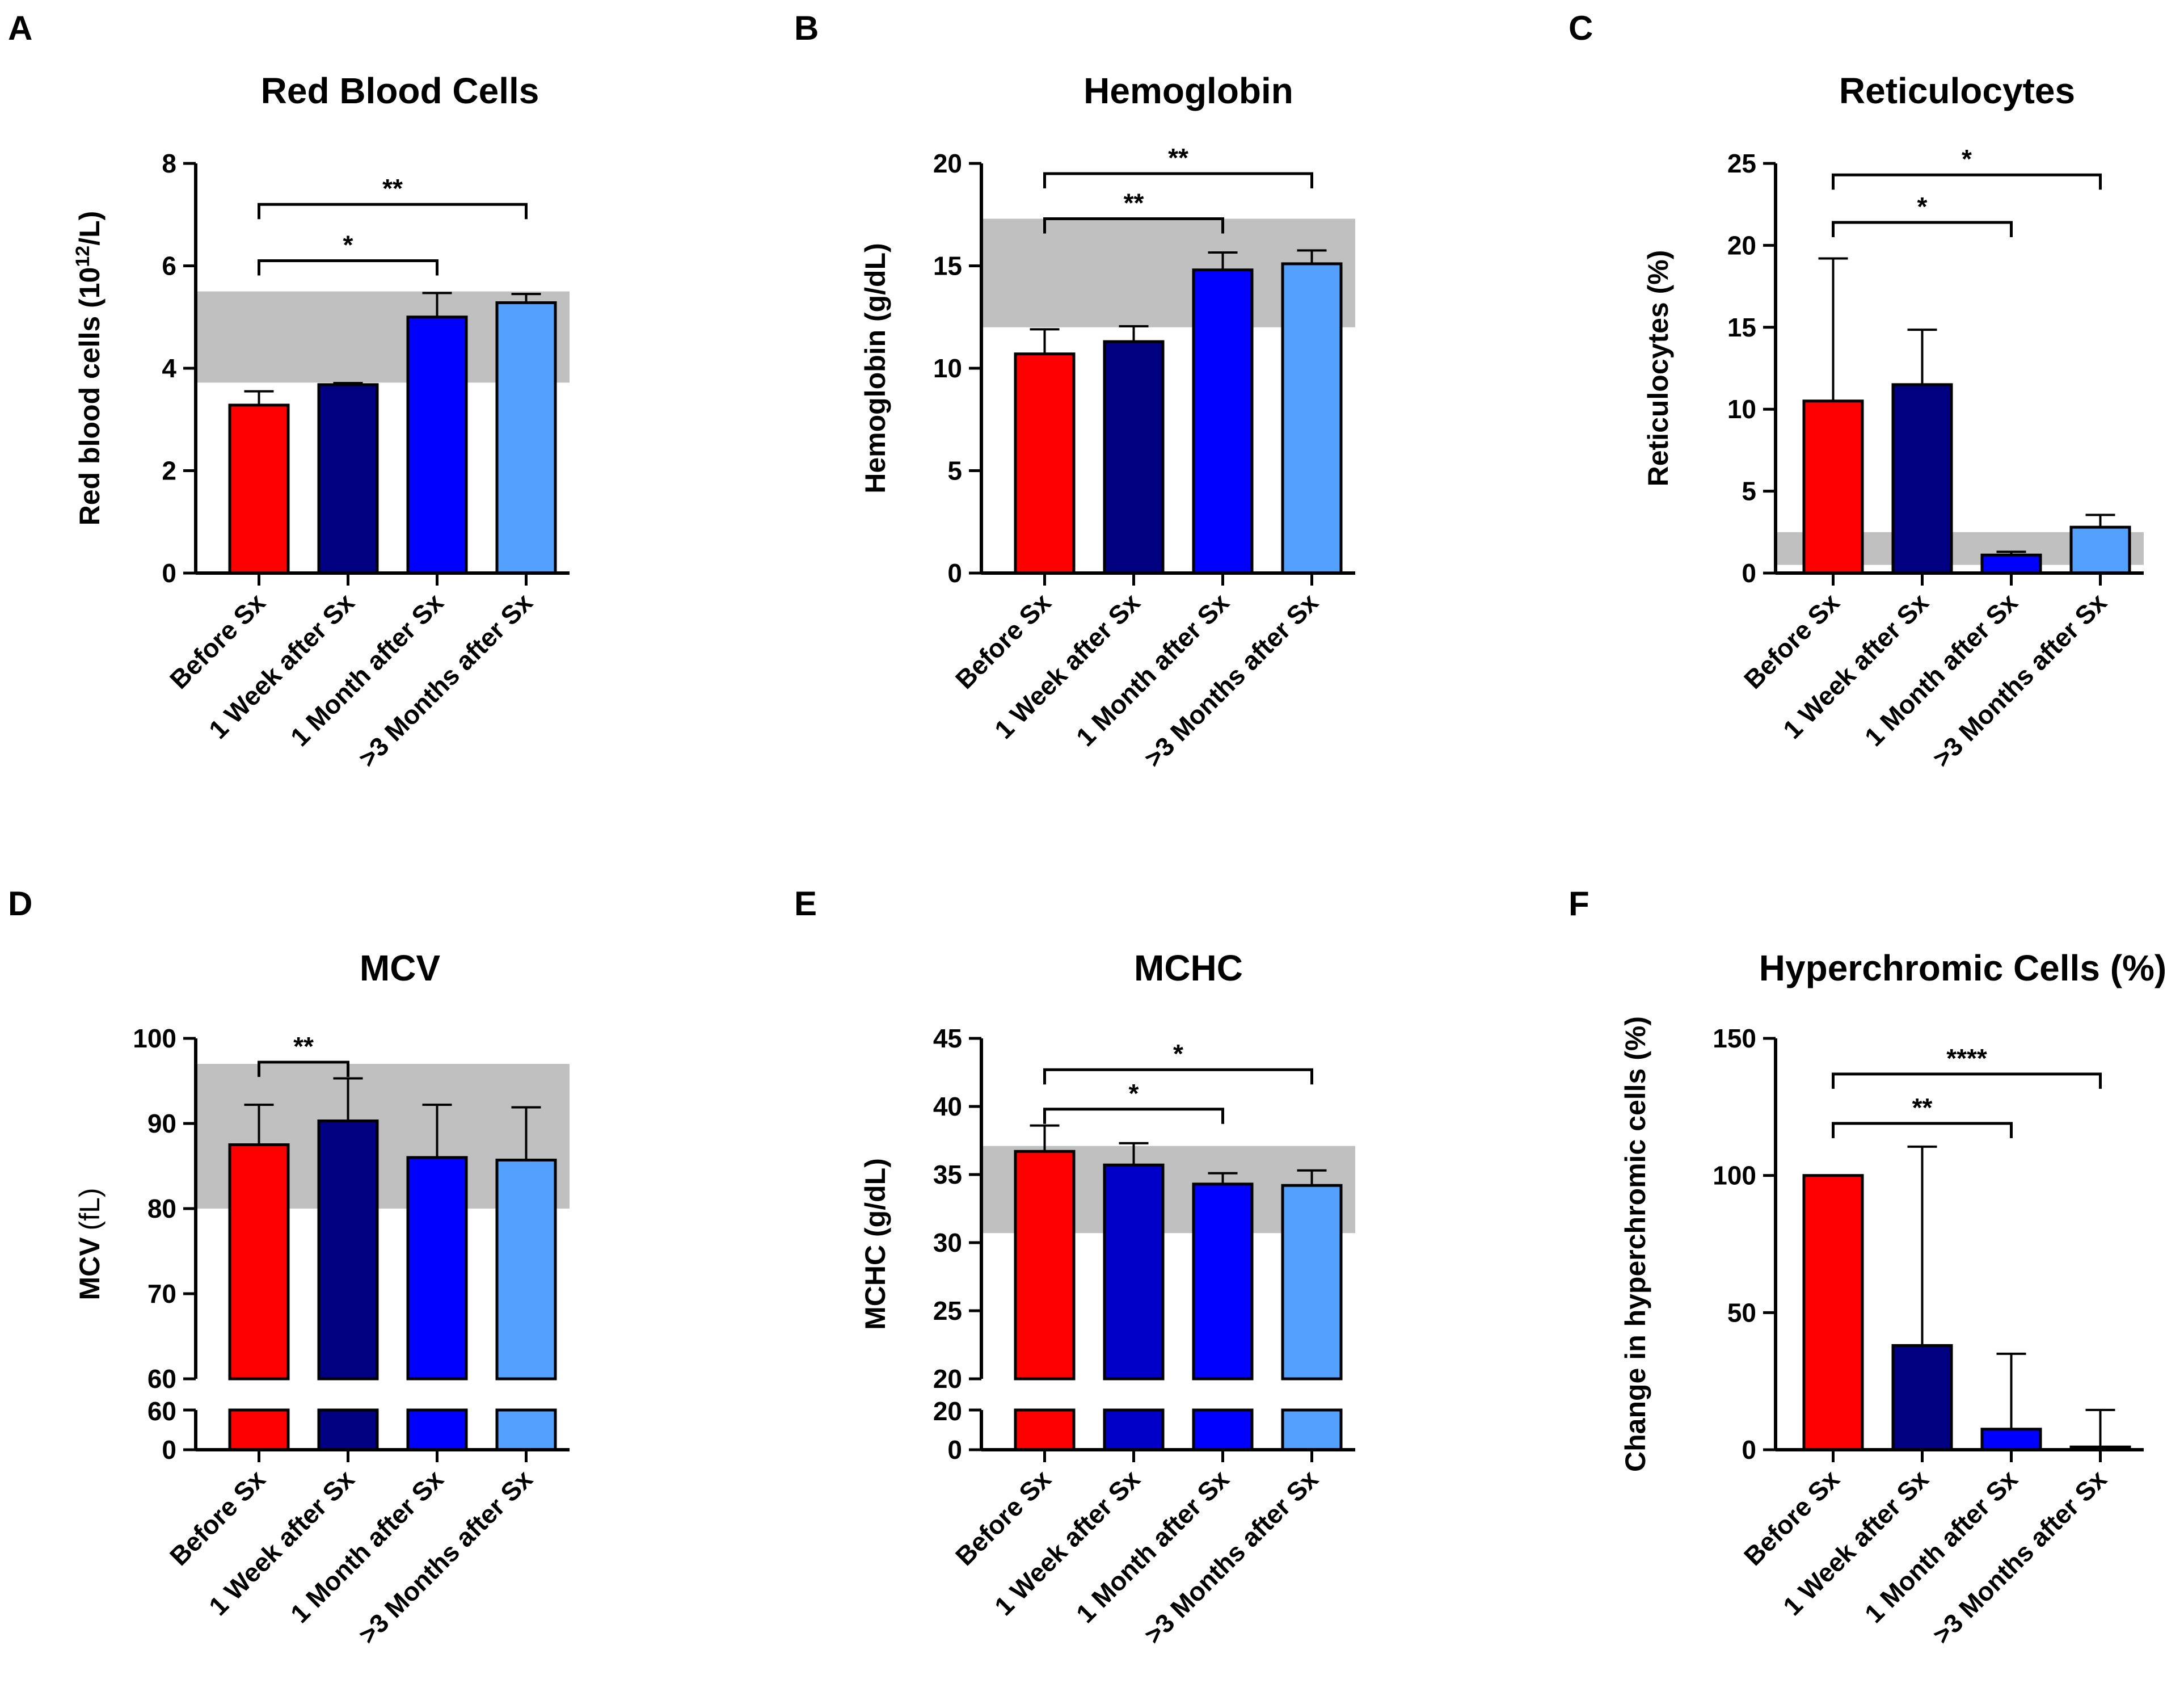  What do you see at coordinates (947, 1242) in the screenshot?
I see `y-tick-label-2: 30` at bounding box center [947, 1242].